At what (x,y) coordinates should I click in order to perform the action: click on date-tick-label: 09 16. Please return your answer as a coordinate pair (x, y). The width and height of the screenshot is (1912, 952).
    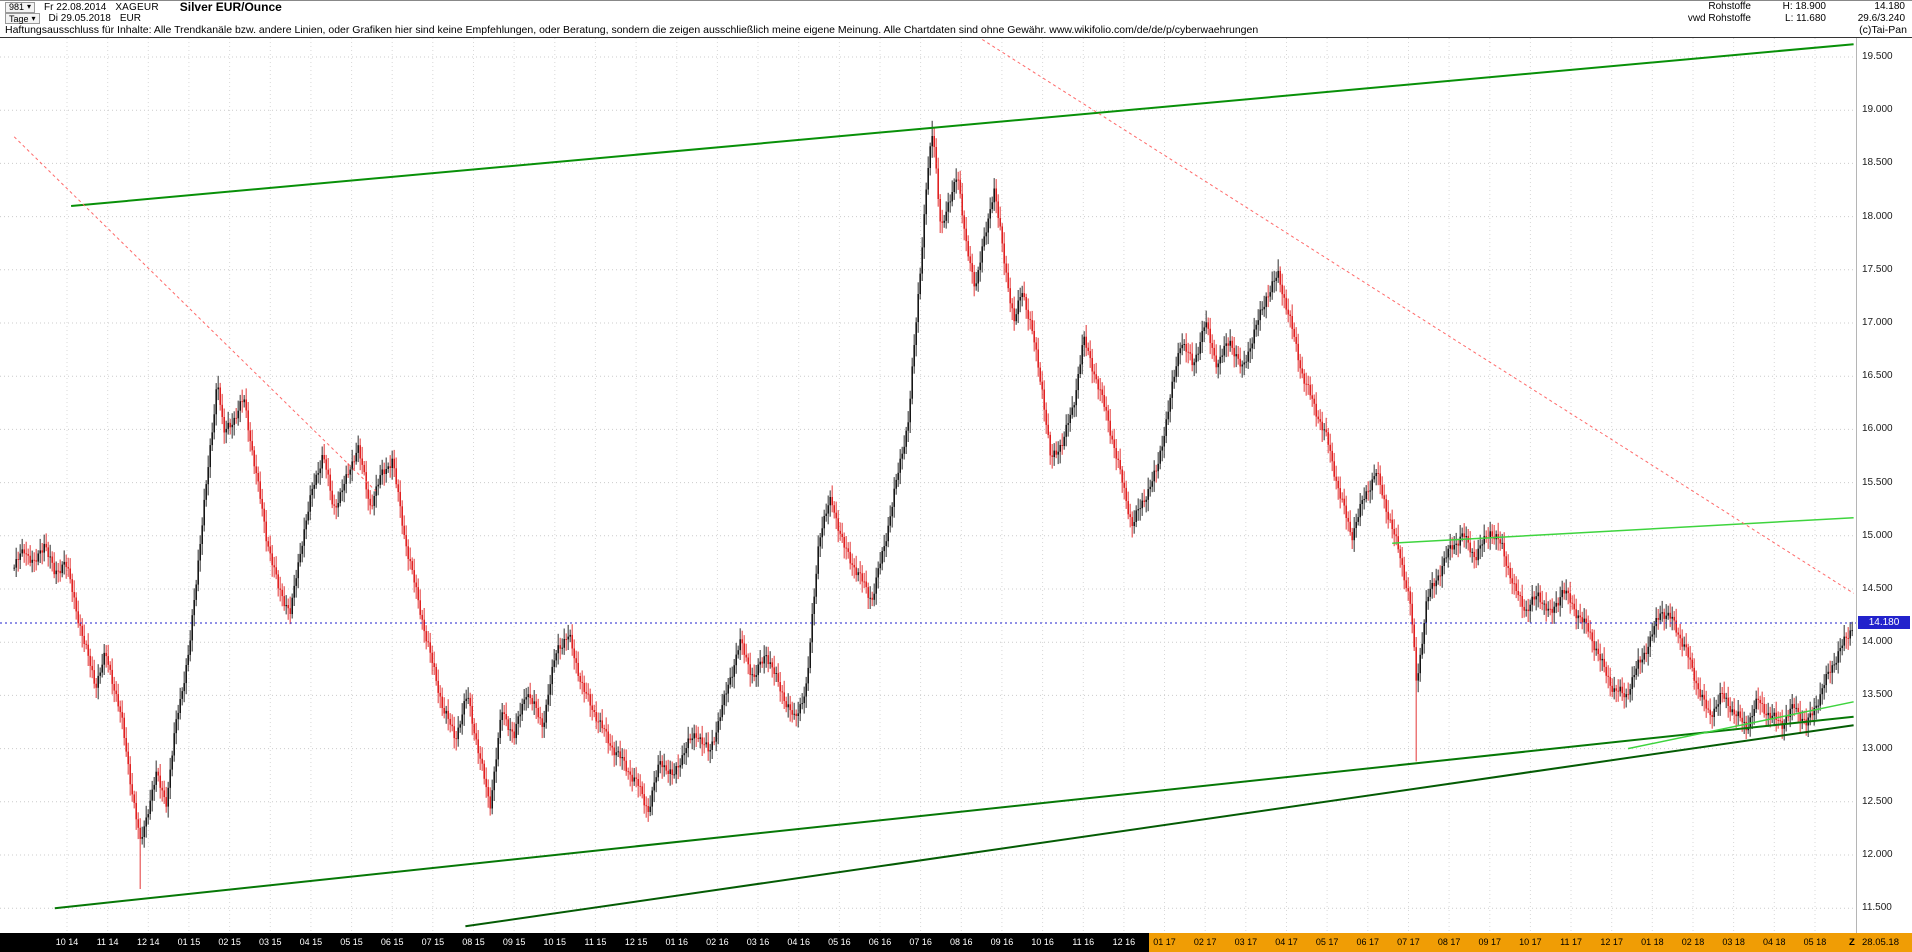
    Looking at the image, I should click on (1002, 942).